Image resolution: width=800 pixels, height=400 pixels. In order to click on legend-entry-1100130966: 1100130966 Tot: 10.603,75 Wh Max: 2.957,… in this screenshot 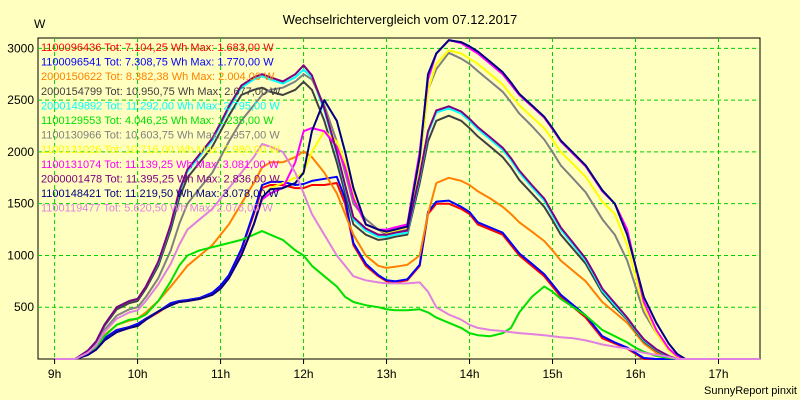, I will do `click(160, 136)`.